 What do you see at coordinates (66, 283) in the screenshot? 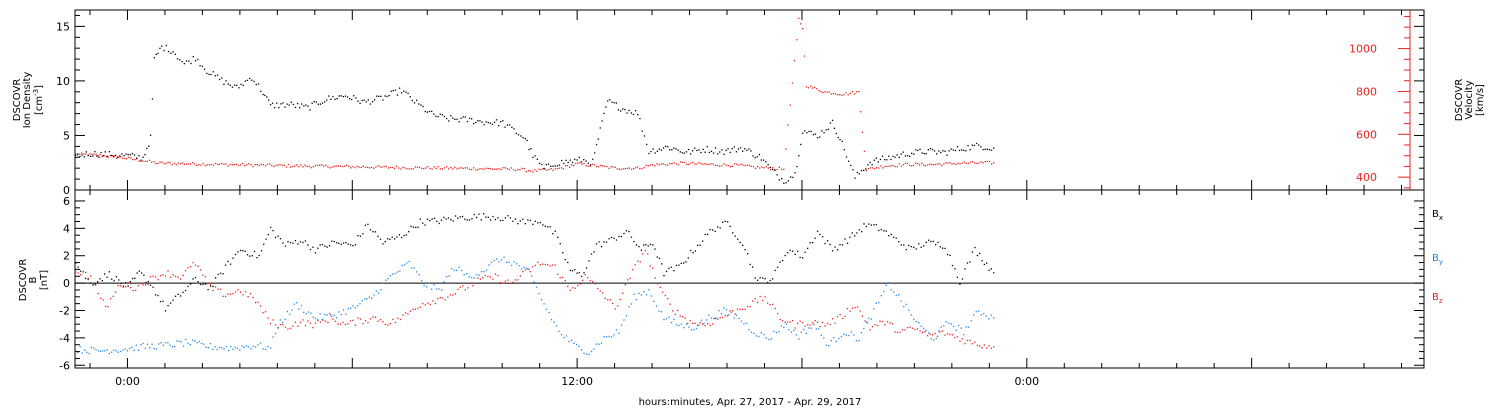
I see `y-tick-label: 0` at bounding box center [66, 283].